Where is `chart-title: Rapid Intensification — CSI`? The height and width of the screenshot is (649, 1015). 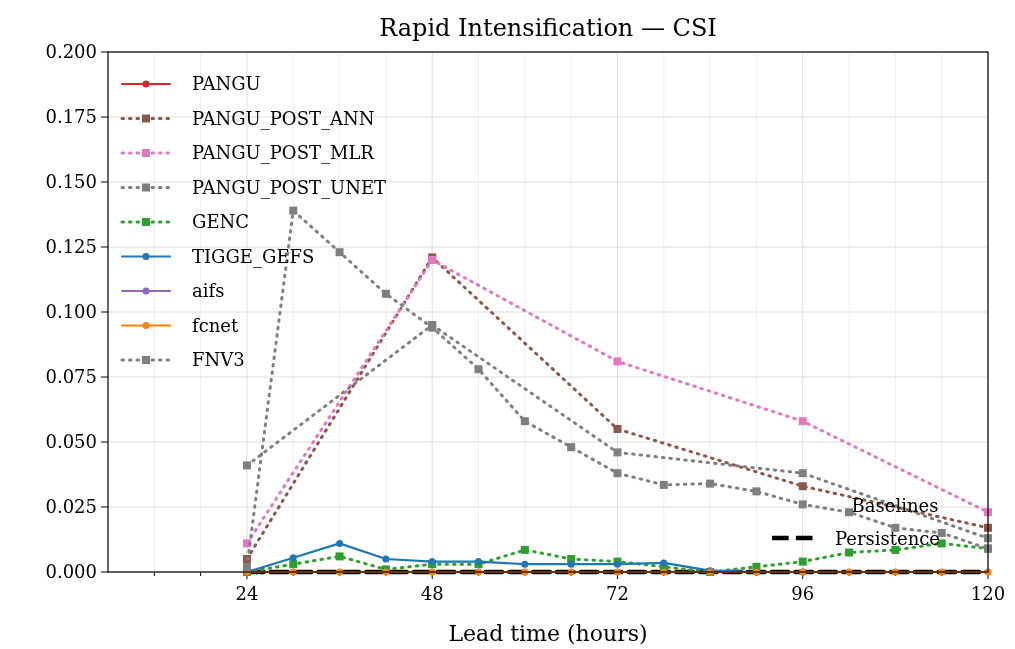
chart-title: Rapid Intensification — CSI is located at coordinates (548, 28).